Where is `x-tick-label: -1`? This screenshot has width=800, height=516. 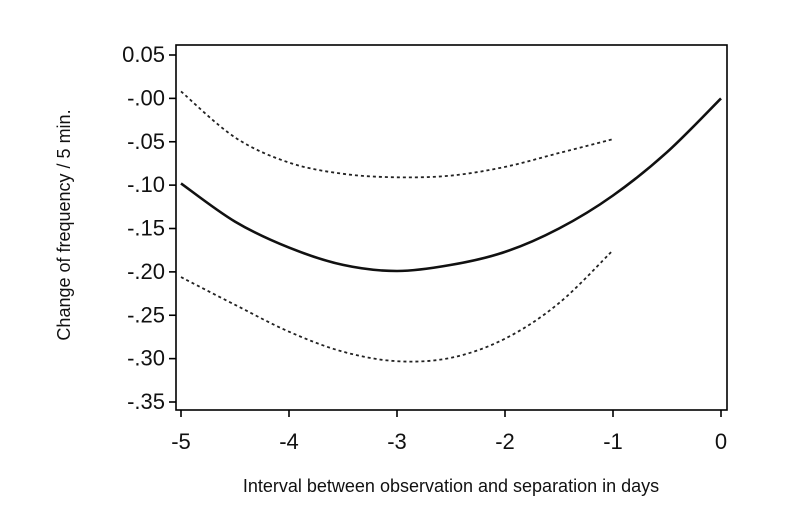 x-tick-label: -1 is located at coordinates (613, 441).